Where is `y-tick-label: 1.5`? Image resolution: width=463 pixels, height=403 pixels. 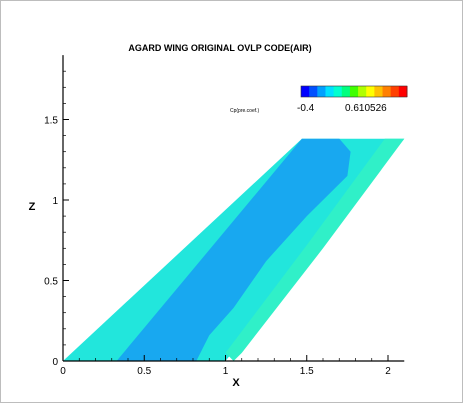 y-tick-label: 1.5 is located at coordinates (51, 121).